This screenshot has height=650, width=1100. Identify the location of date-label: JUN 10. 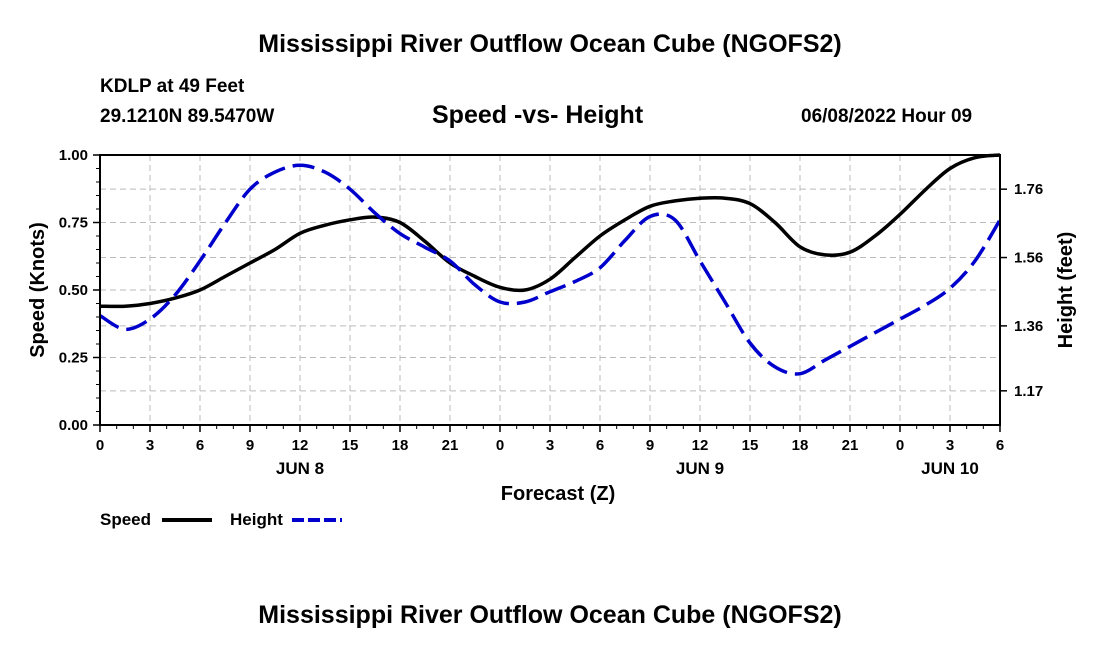
(950, 468).